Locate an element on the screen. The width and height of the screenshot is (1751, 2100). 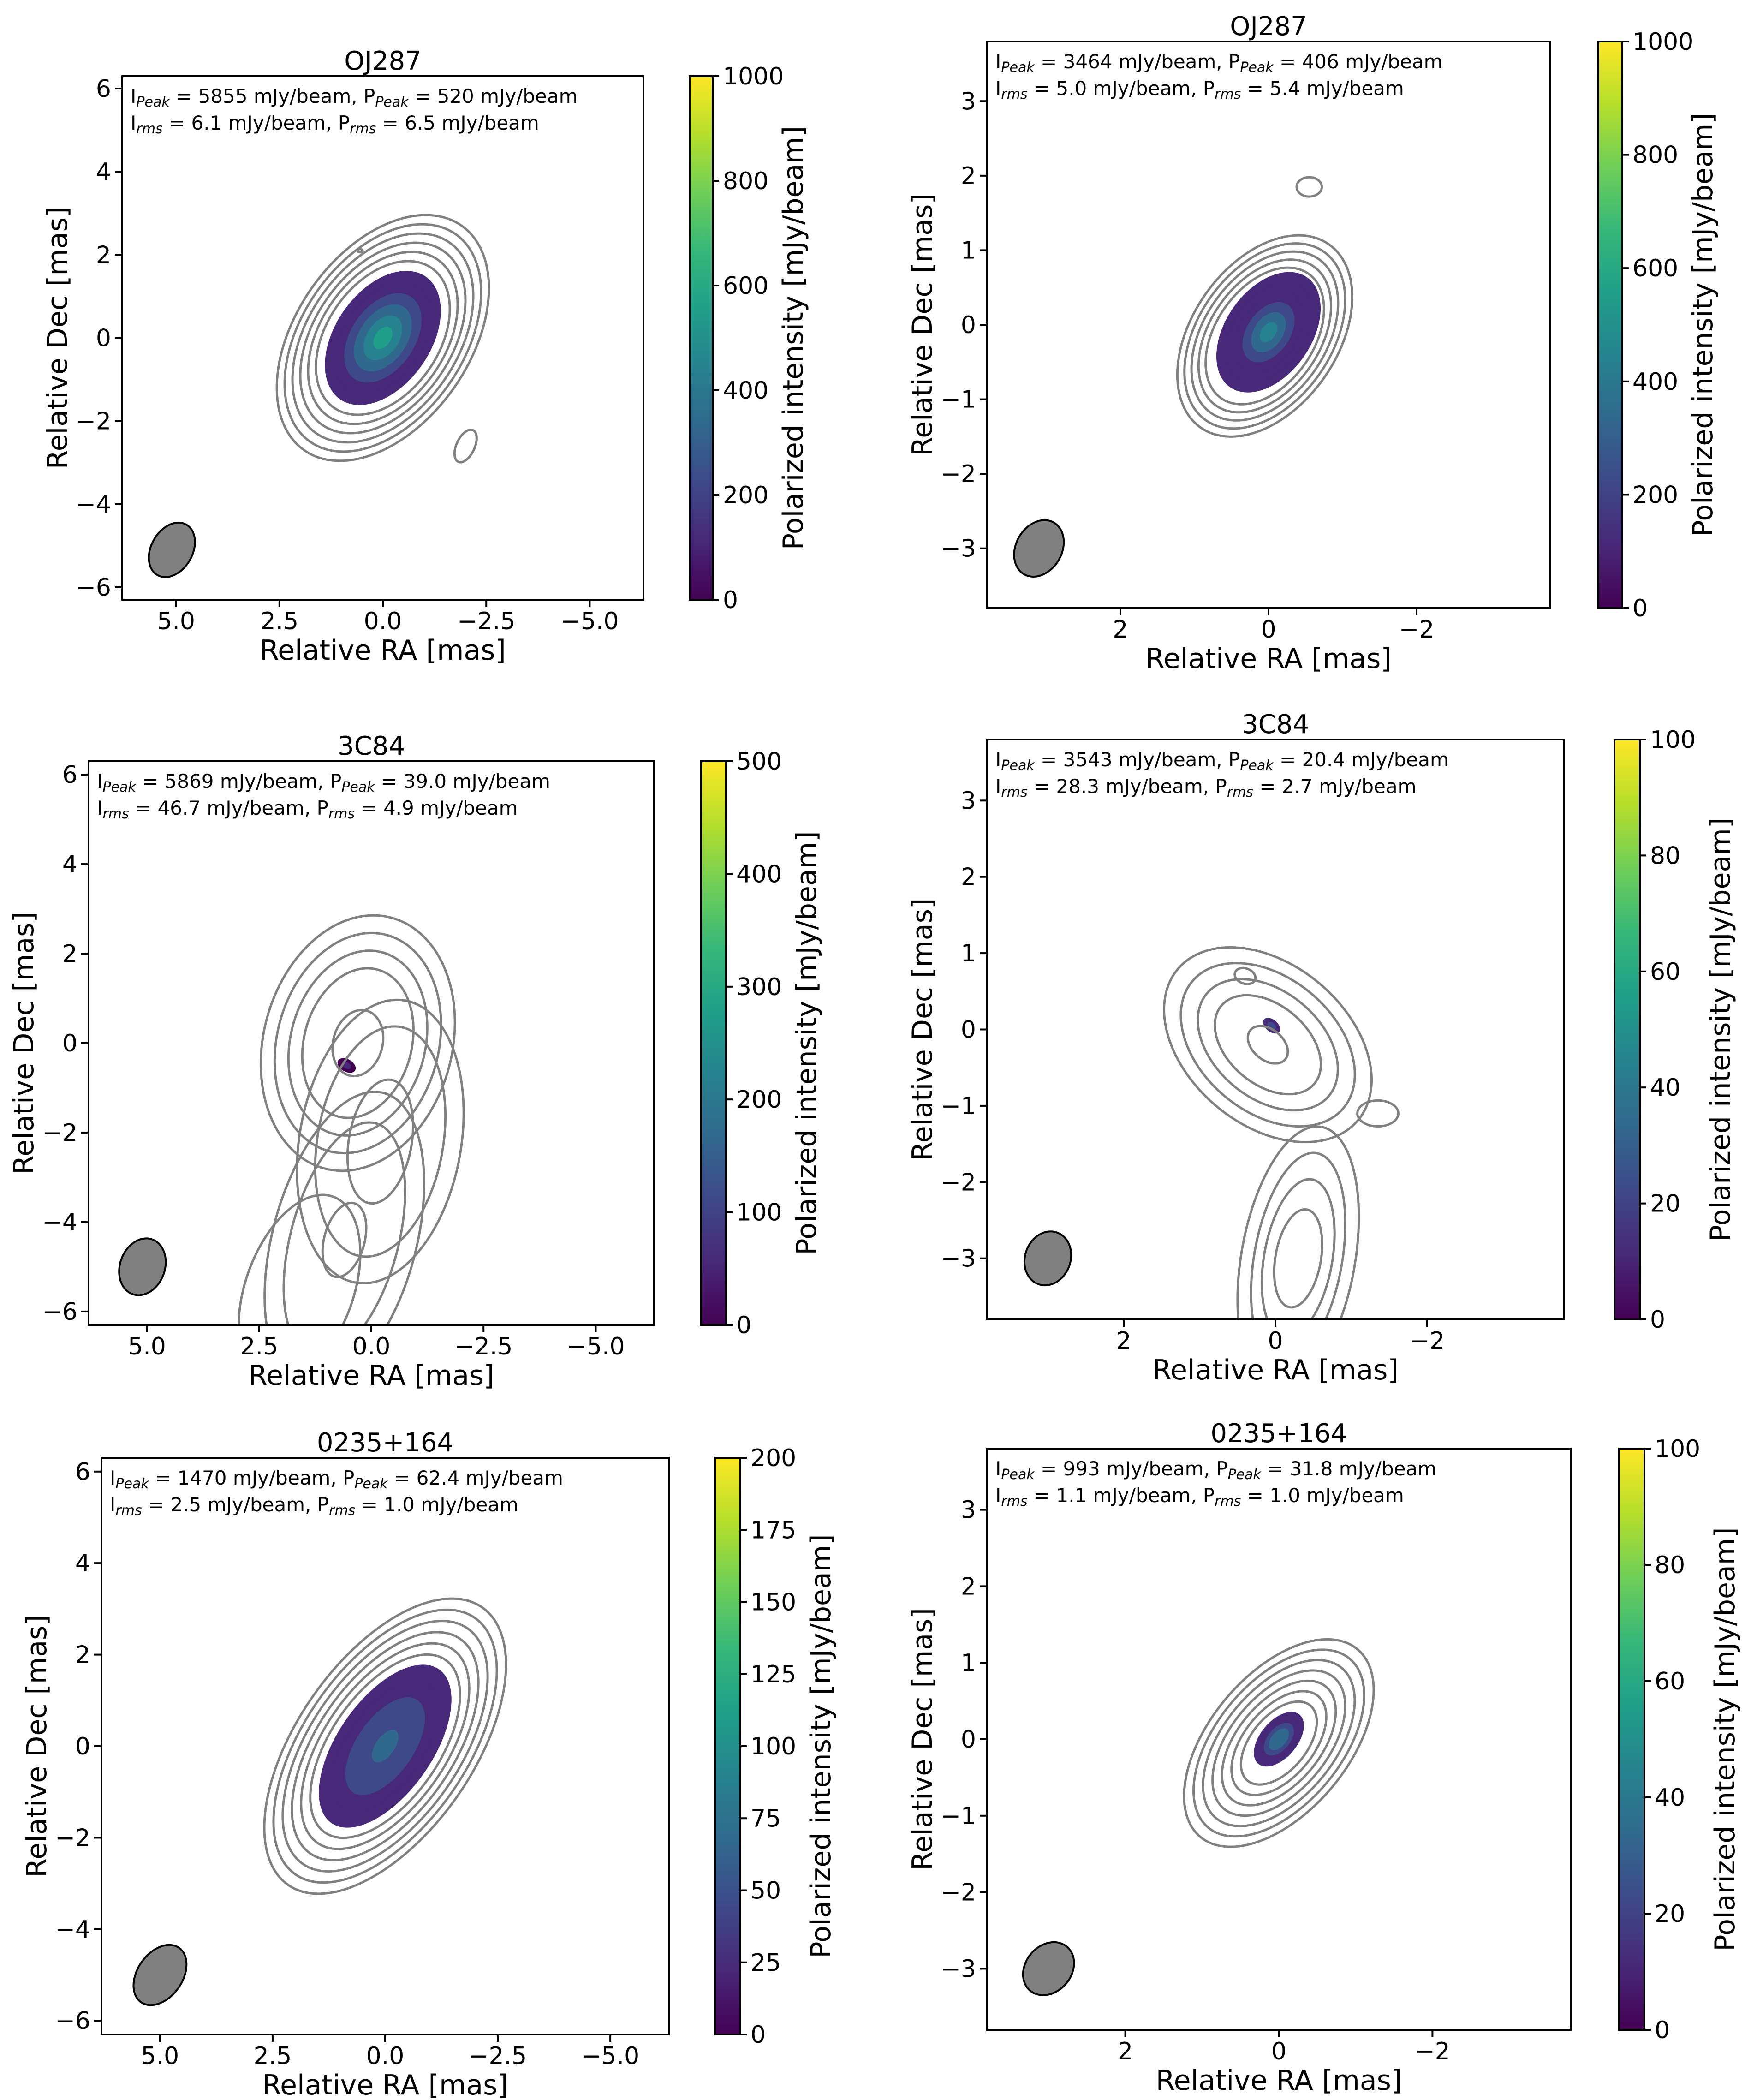
y-tick-label: 2 is located at coordinates (968, 176).